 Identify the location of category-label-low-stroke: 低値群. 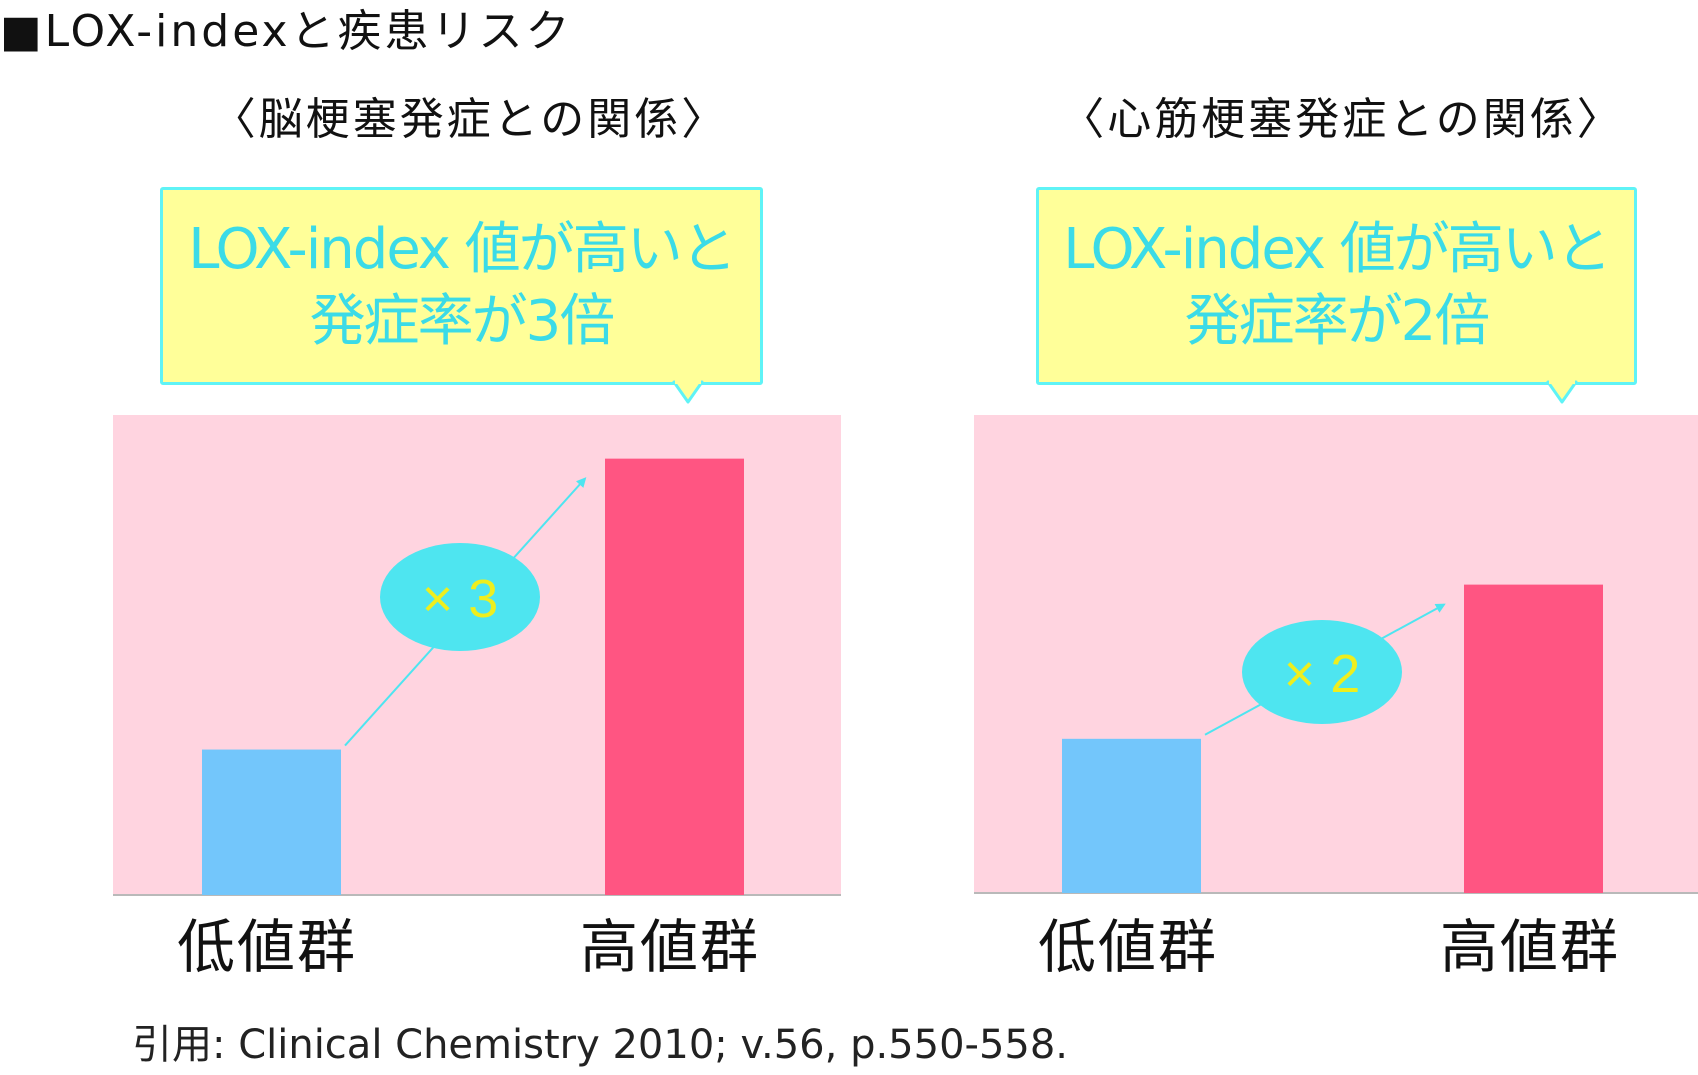
(267, 947).